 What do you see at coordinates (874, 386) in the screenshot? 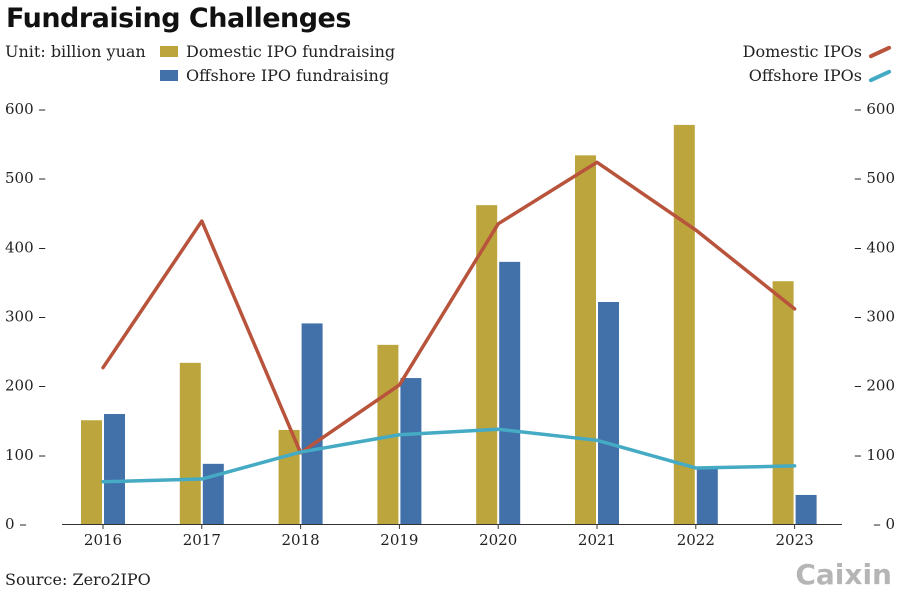
I see `y-tick-label-right: – 200` at bounding box center [874, 386].